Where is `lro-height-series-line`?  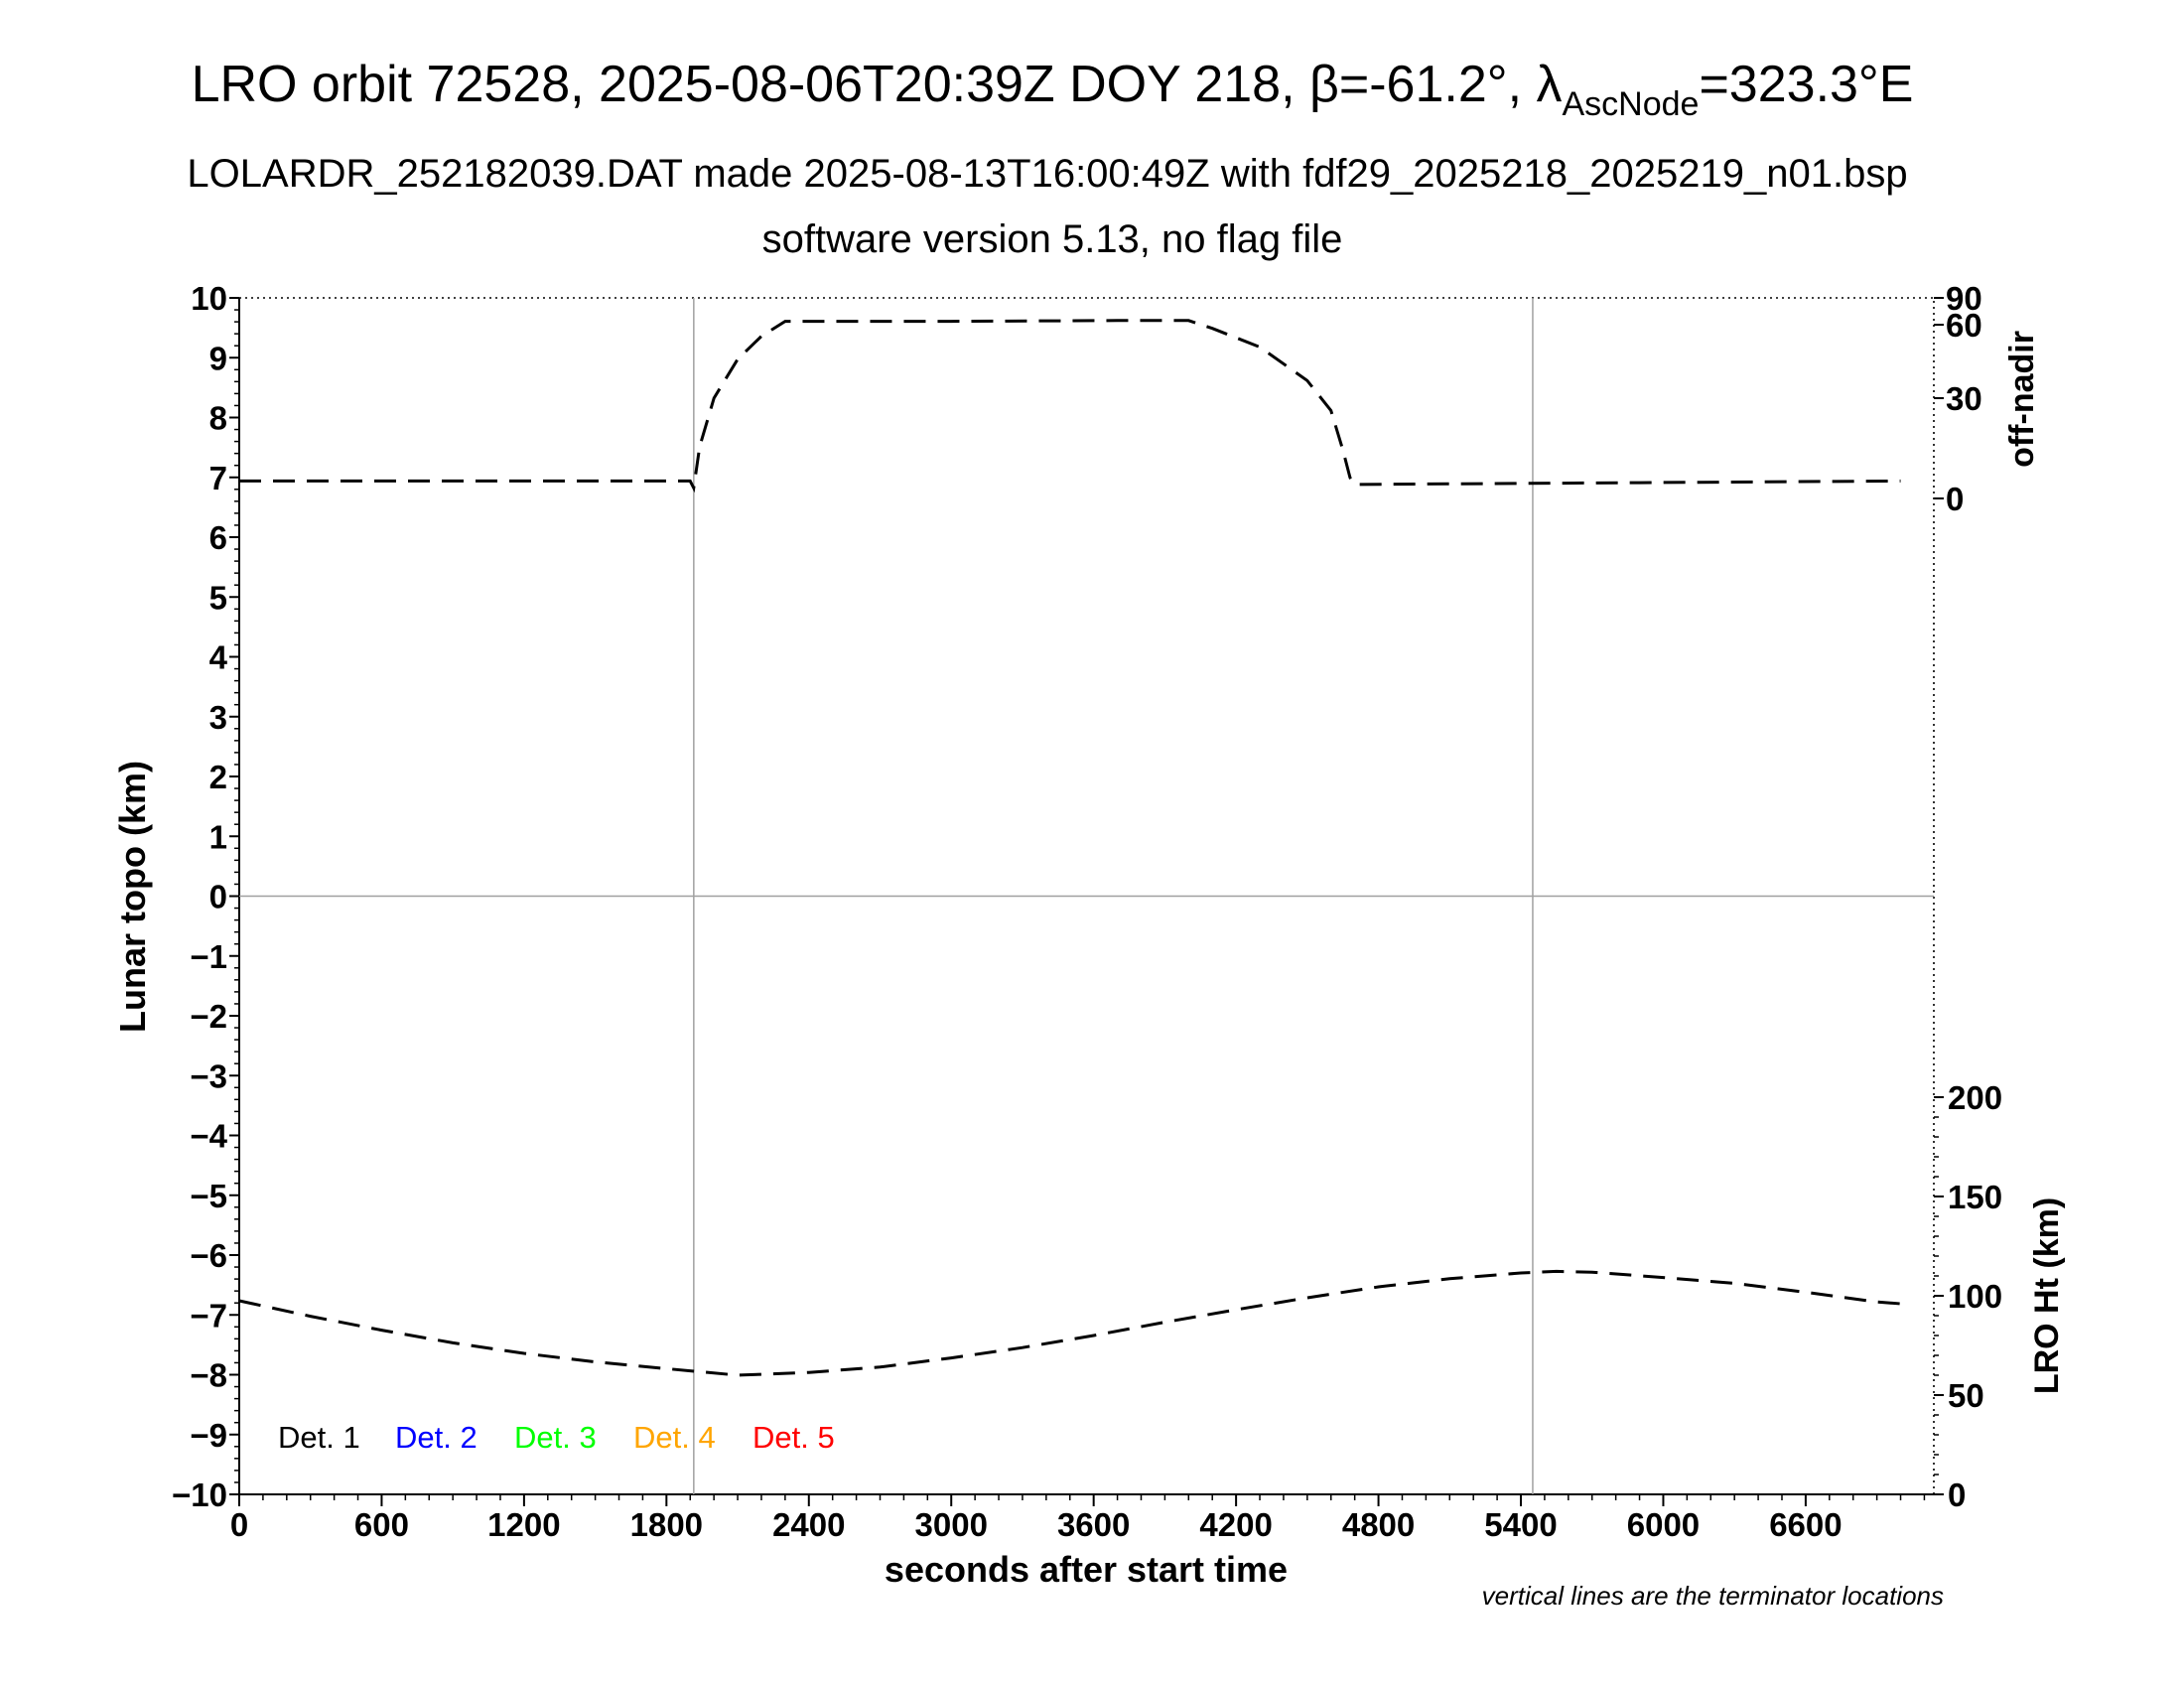
lro-height-series-line is located at coordinates (1069, 1323).